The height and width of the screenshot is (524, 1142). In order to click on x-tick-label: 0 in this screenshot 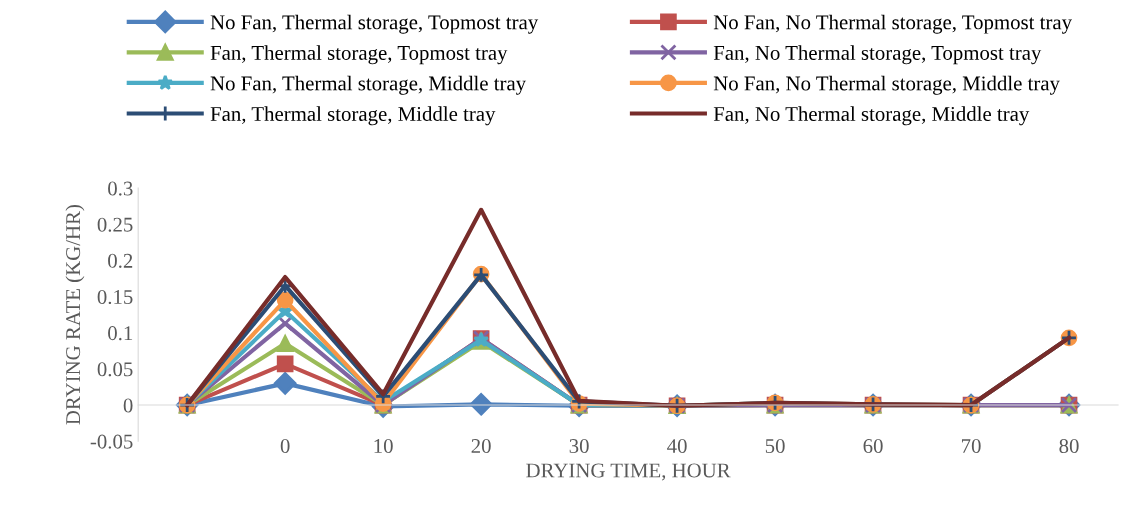, I will do `click(285, 446)`.